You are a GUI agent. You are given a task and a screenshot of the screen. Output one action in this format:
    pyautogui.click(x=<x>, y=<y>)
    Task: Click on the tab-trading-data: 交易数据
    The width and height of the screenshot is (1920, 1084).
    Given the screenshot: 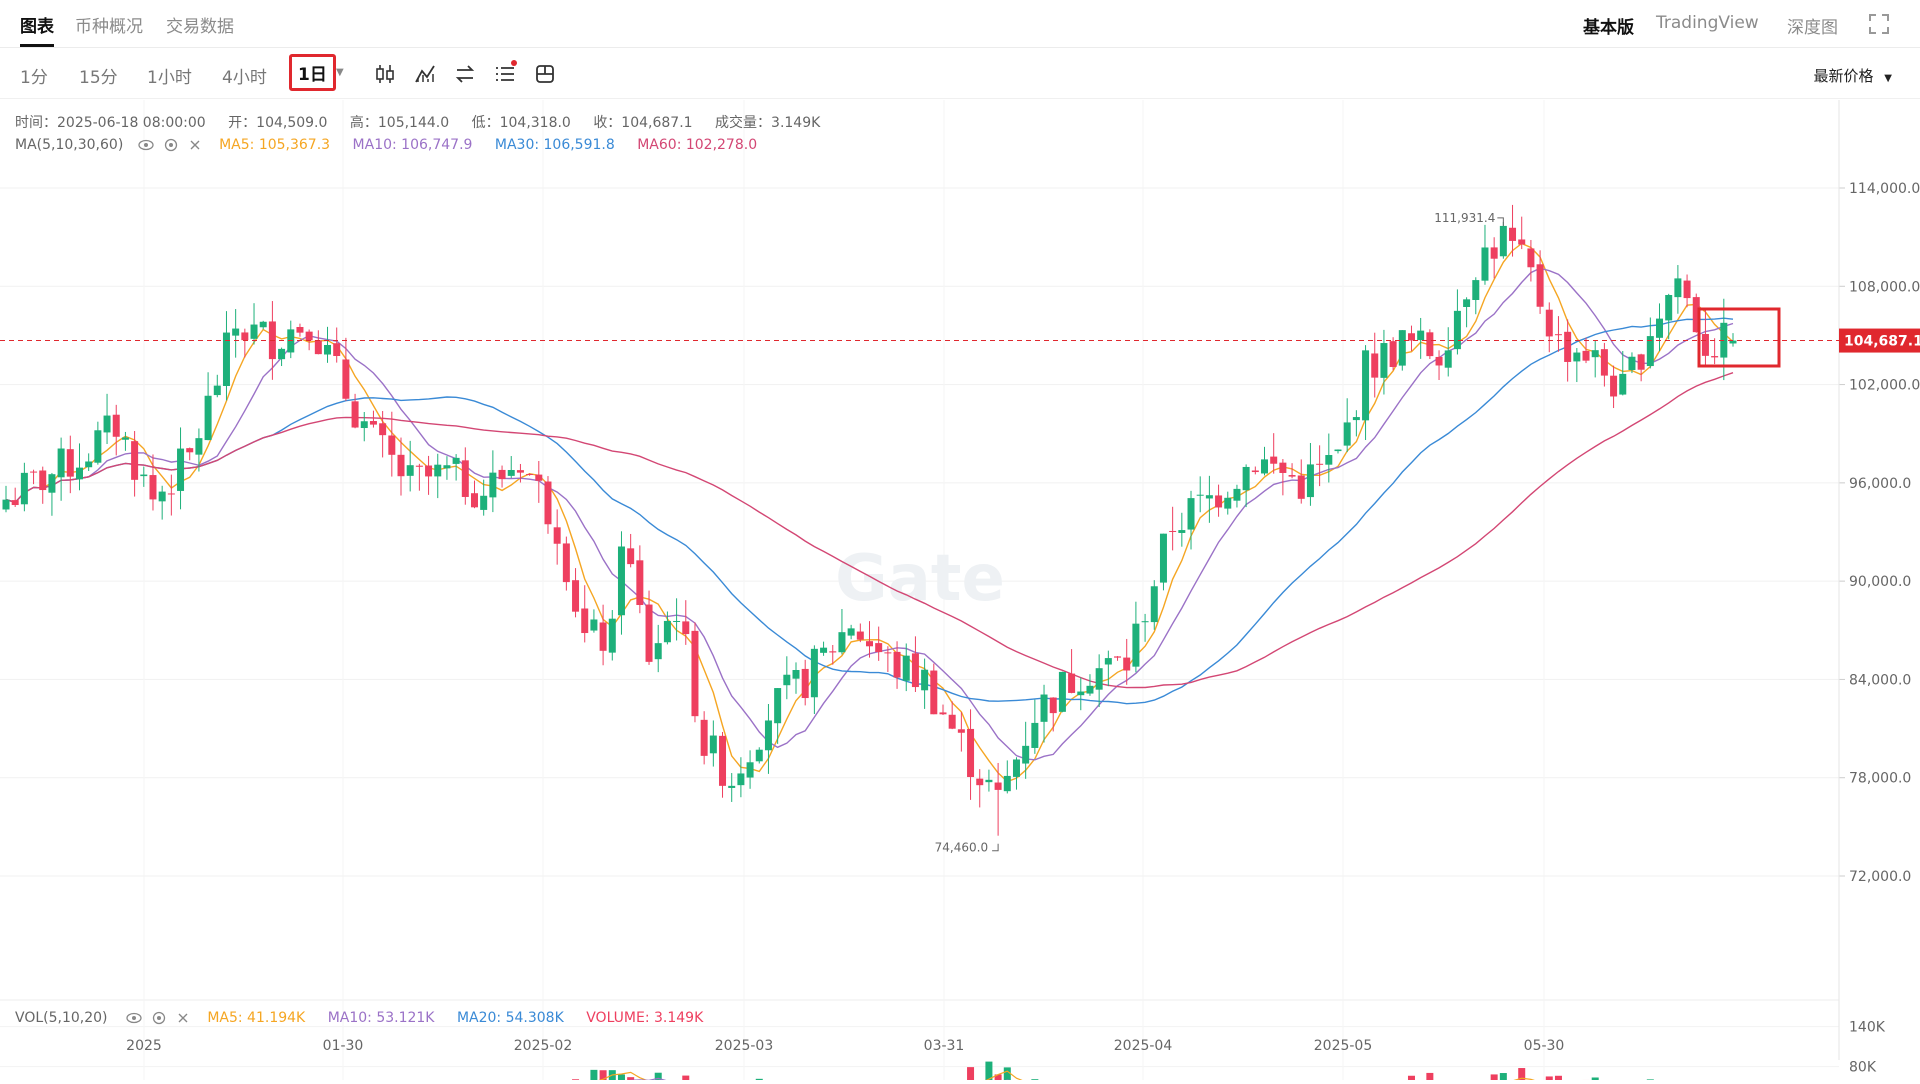 What is the action you would take?
    pyautogui.click(x=200, y=24)
    